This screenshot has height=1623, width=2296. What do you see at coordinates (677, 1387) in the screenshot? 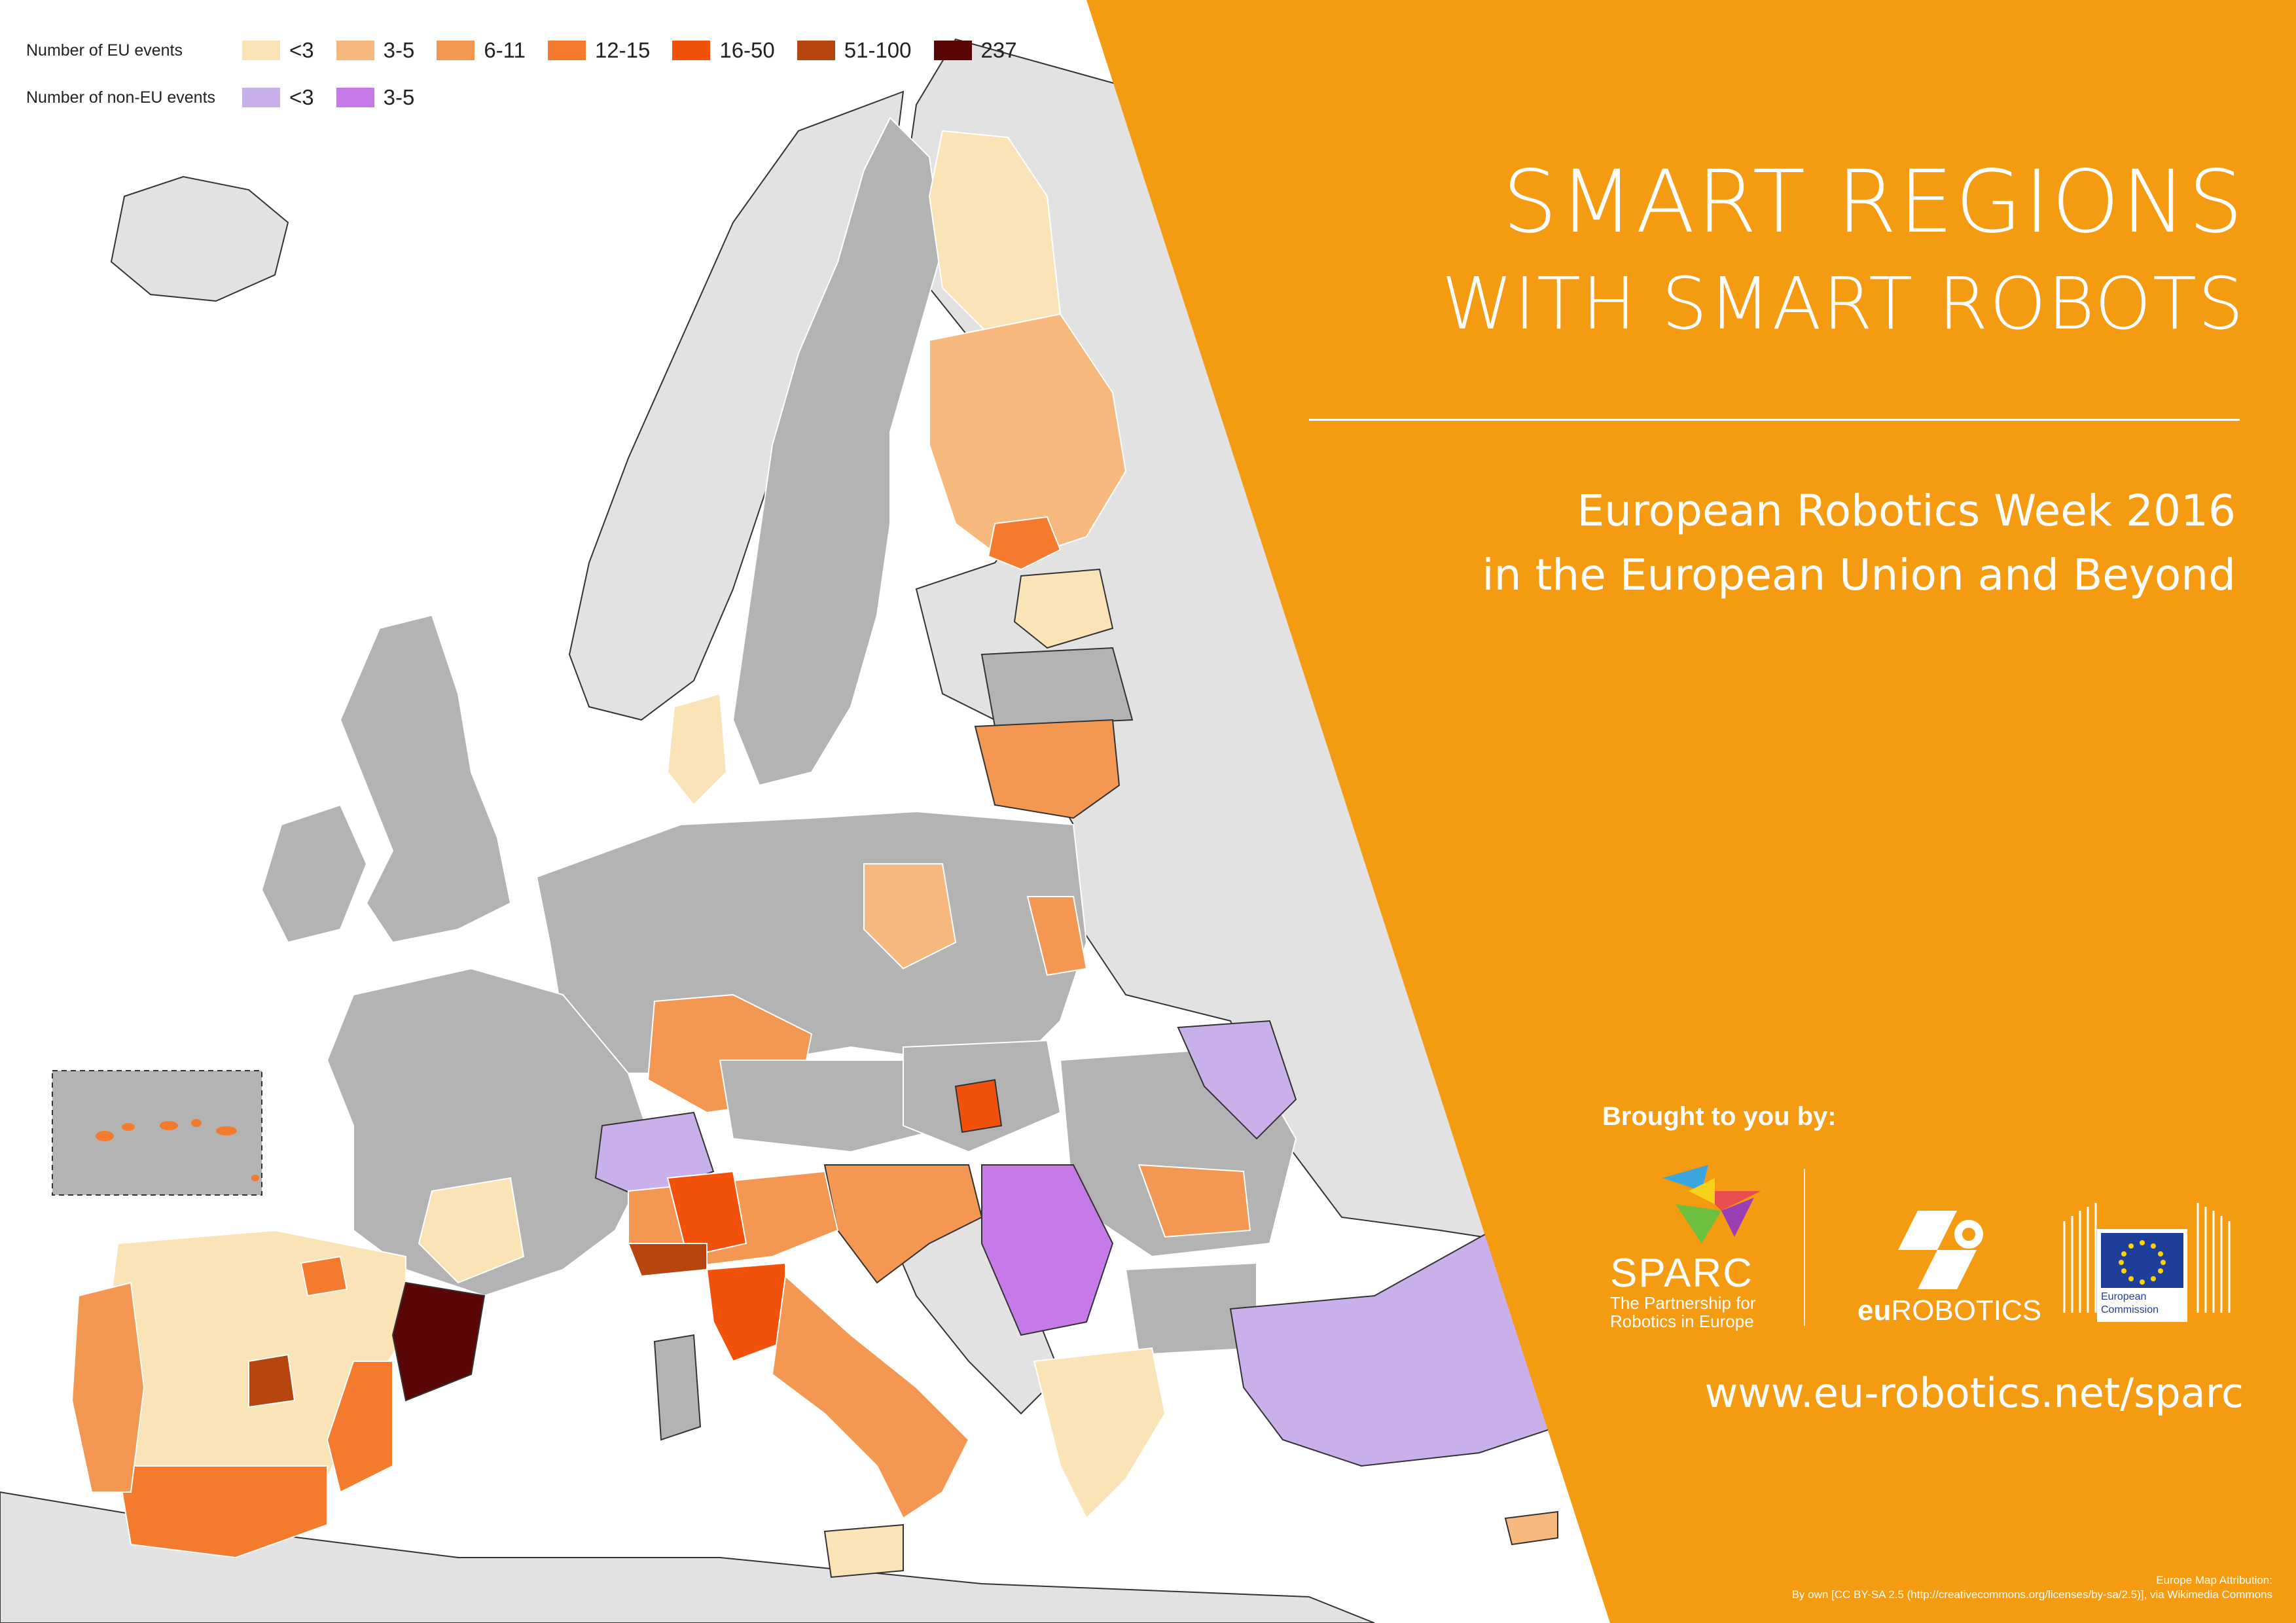
I see `map-sardinia` at bounding box center [677, 1387].